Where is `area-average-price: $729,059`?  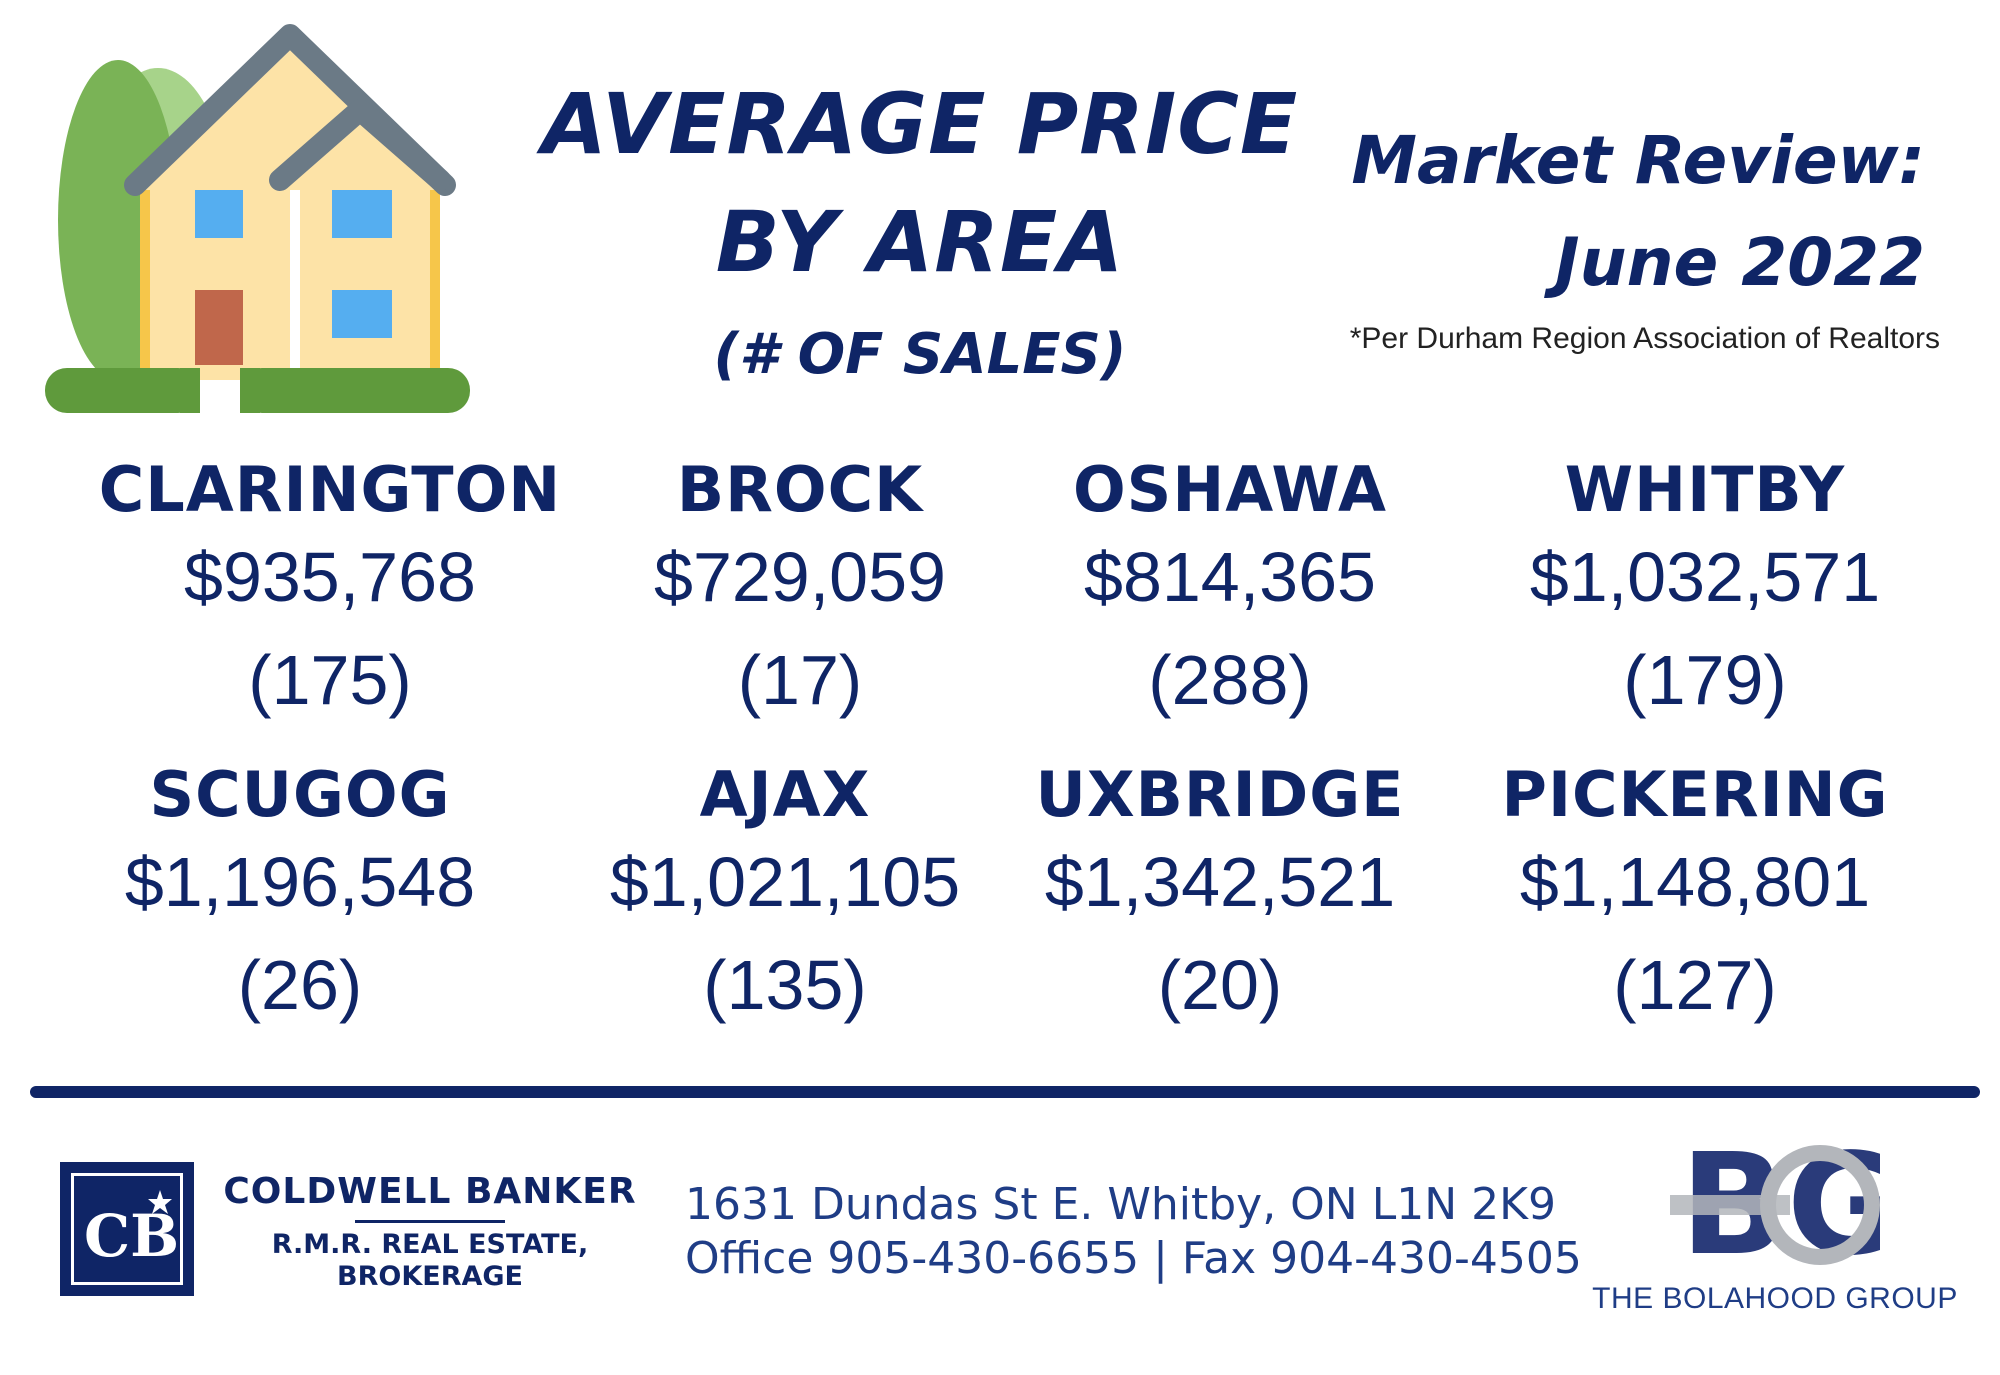
area-average-price: $729,059 is located at coordinates (800, 577).